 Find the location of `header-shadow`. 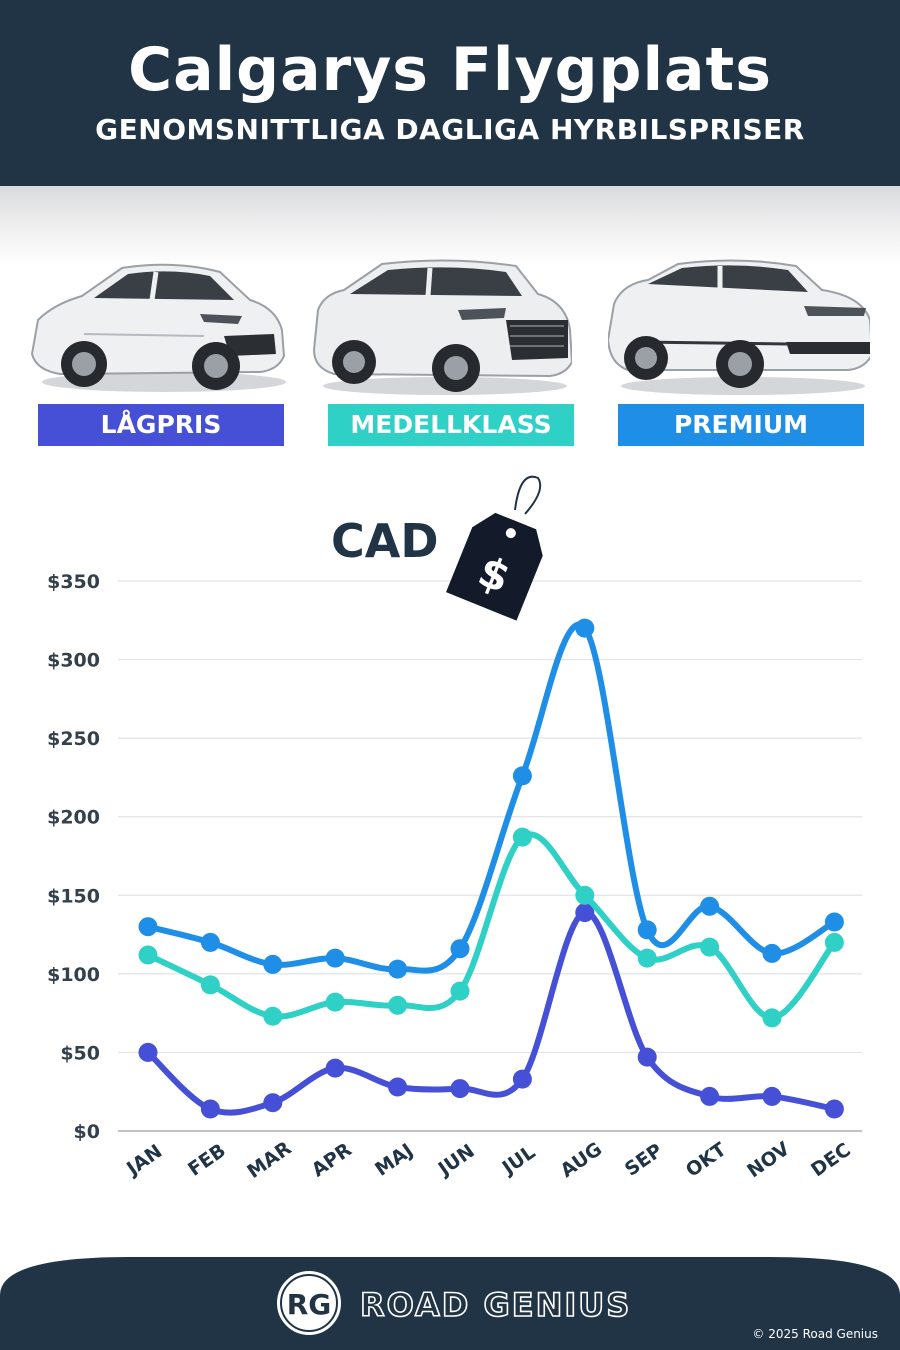

header-shadow is located at coordinates (450, 226).